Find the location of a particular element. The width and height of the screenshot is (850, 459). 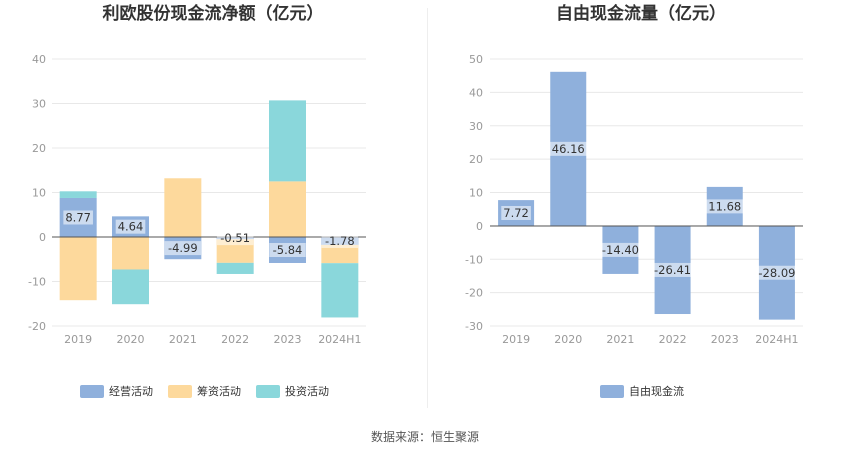

free-cashflow-chart-title: 自由现金流量（亿元） is located at coordinates (641, 13).